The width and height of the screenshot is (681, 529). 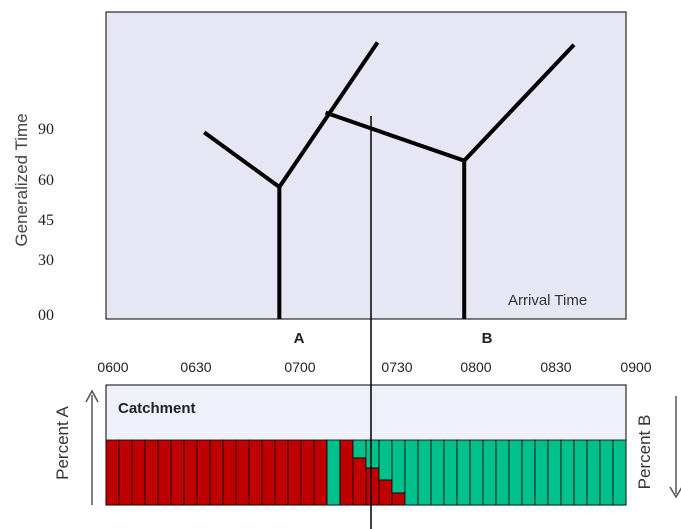 What do you see at coordinates (299, 367) in the screenshot?
I see `time-tick-label: 0700` at bounding box center [299, 367].